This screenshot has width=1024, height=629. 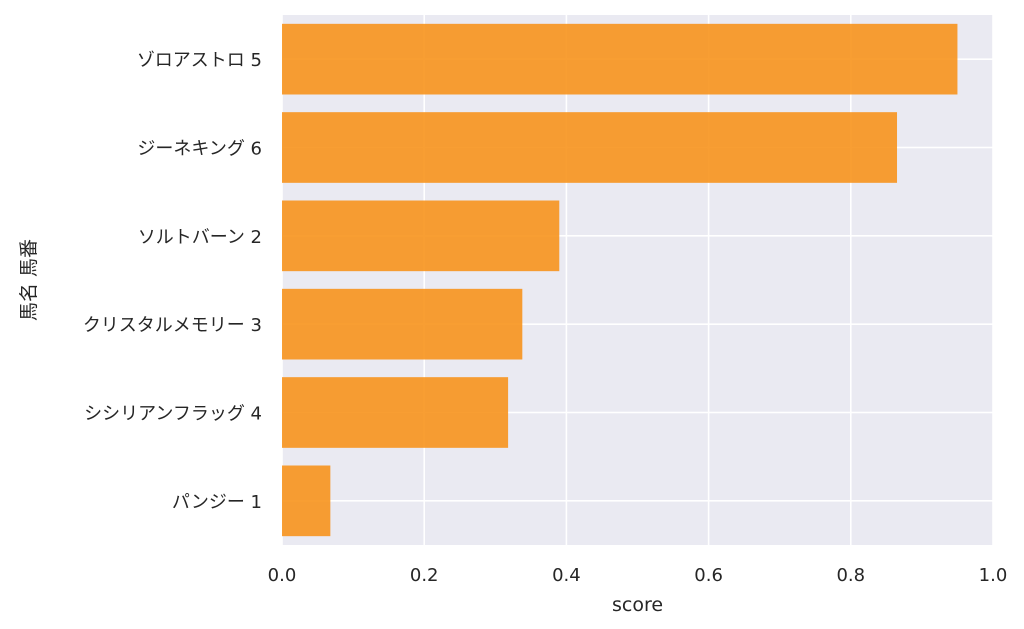 I want to click on x-tick-label: 0.0, so click(x=282, y=575).